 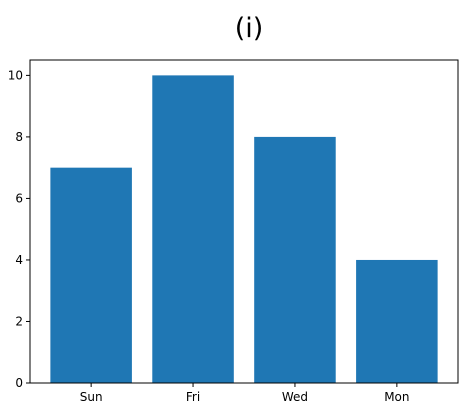 What do you see at coordinates (295, 396) in the screenshot?
I see `x-tick-label: Wed` at bounding box center [295, 396].